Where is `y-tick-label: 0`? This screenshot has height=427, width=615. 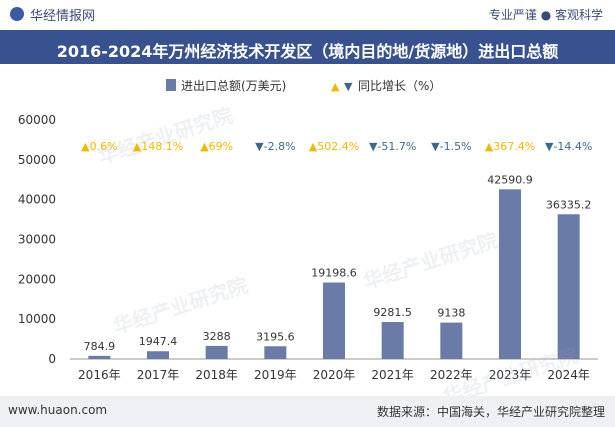 y-tick-label: 0 is located at coordinates (52, 359).